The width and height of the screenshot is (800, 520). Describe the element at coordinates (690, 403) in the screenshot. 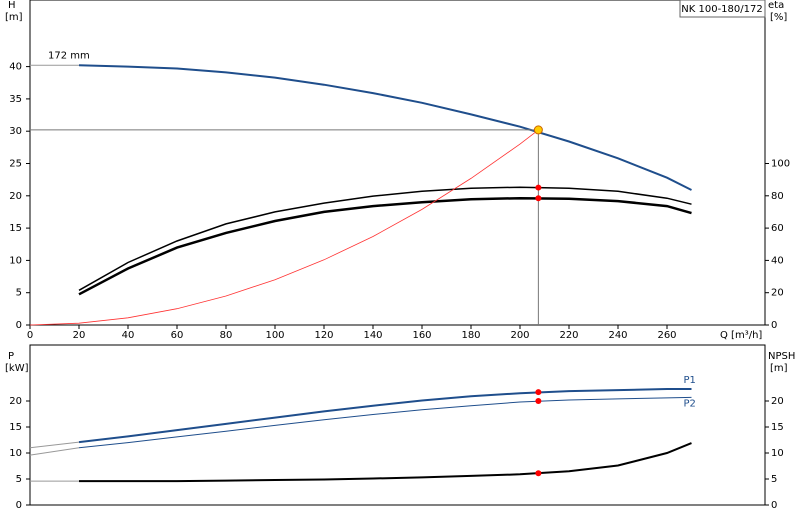

I see `curve-name: P2` at that location.